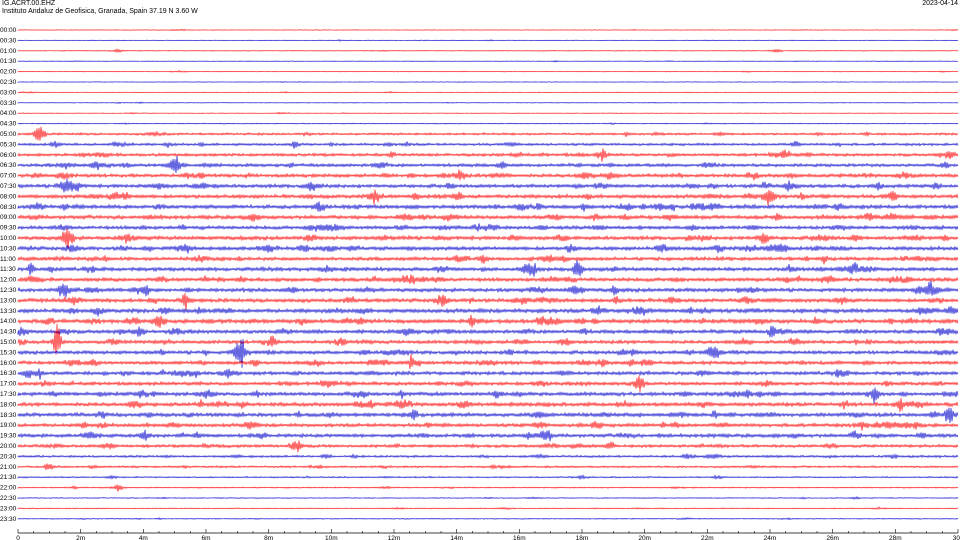 The width and height of the screenshot is (960, 540). What do you see at coordinates (644, 537) in the screenshot?
I see `x-tick-label: 20m` at bounding box center [644, 537].